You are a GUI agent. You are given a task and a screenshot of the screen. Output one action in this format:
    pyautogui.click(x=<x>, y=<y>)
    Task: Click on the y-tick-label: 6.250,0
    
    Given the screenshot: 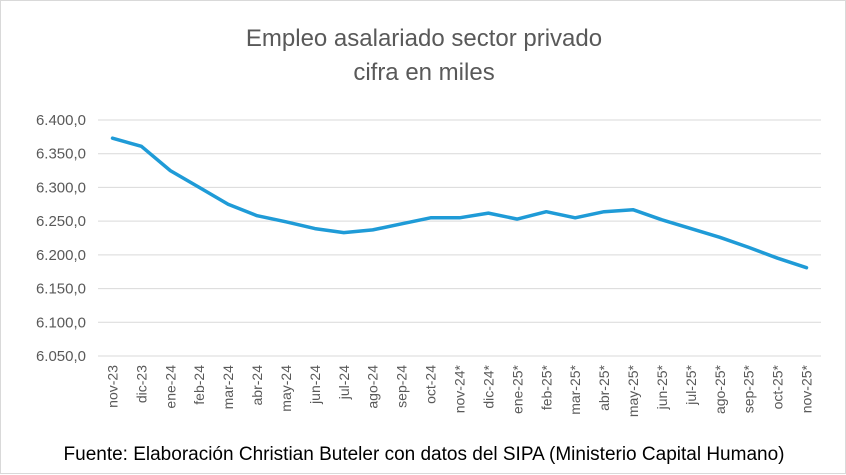 What is the action you would take?
    pyautogui.click(x=61, y=221)
    